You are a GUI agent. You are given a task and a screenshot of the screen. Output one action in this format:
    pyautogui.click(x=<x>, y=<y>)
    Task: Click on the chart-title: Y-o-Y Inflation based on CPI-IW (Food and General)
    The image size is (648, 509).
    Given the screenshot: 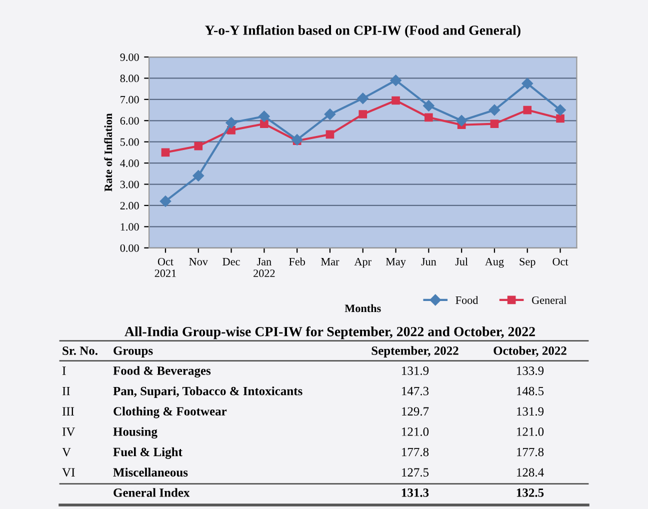 What is the action you would take?
    pyautogui.click(x=362, y=31)
    